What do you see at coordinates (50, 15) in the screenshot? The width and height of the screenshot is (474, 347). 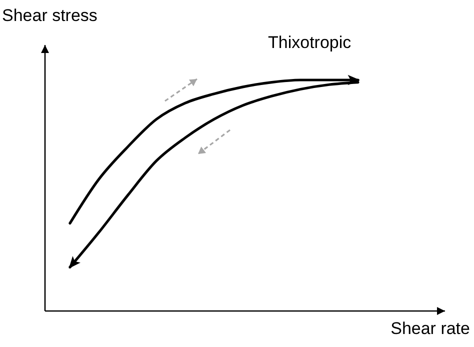 I see `y-axis-title: Shear stress` at bounding box center [50, 15].